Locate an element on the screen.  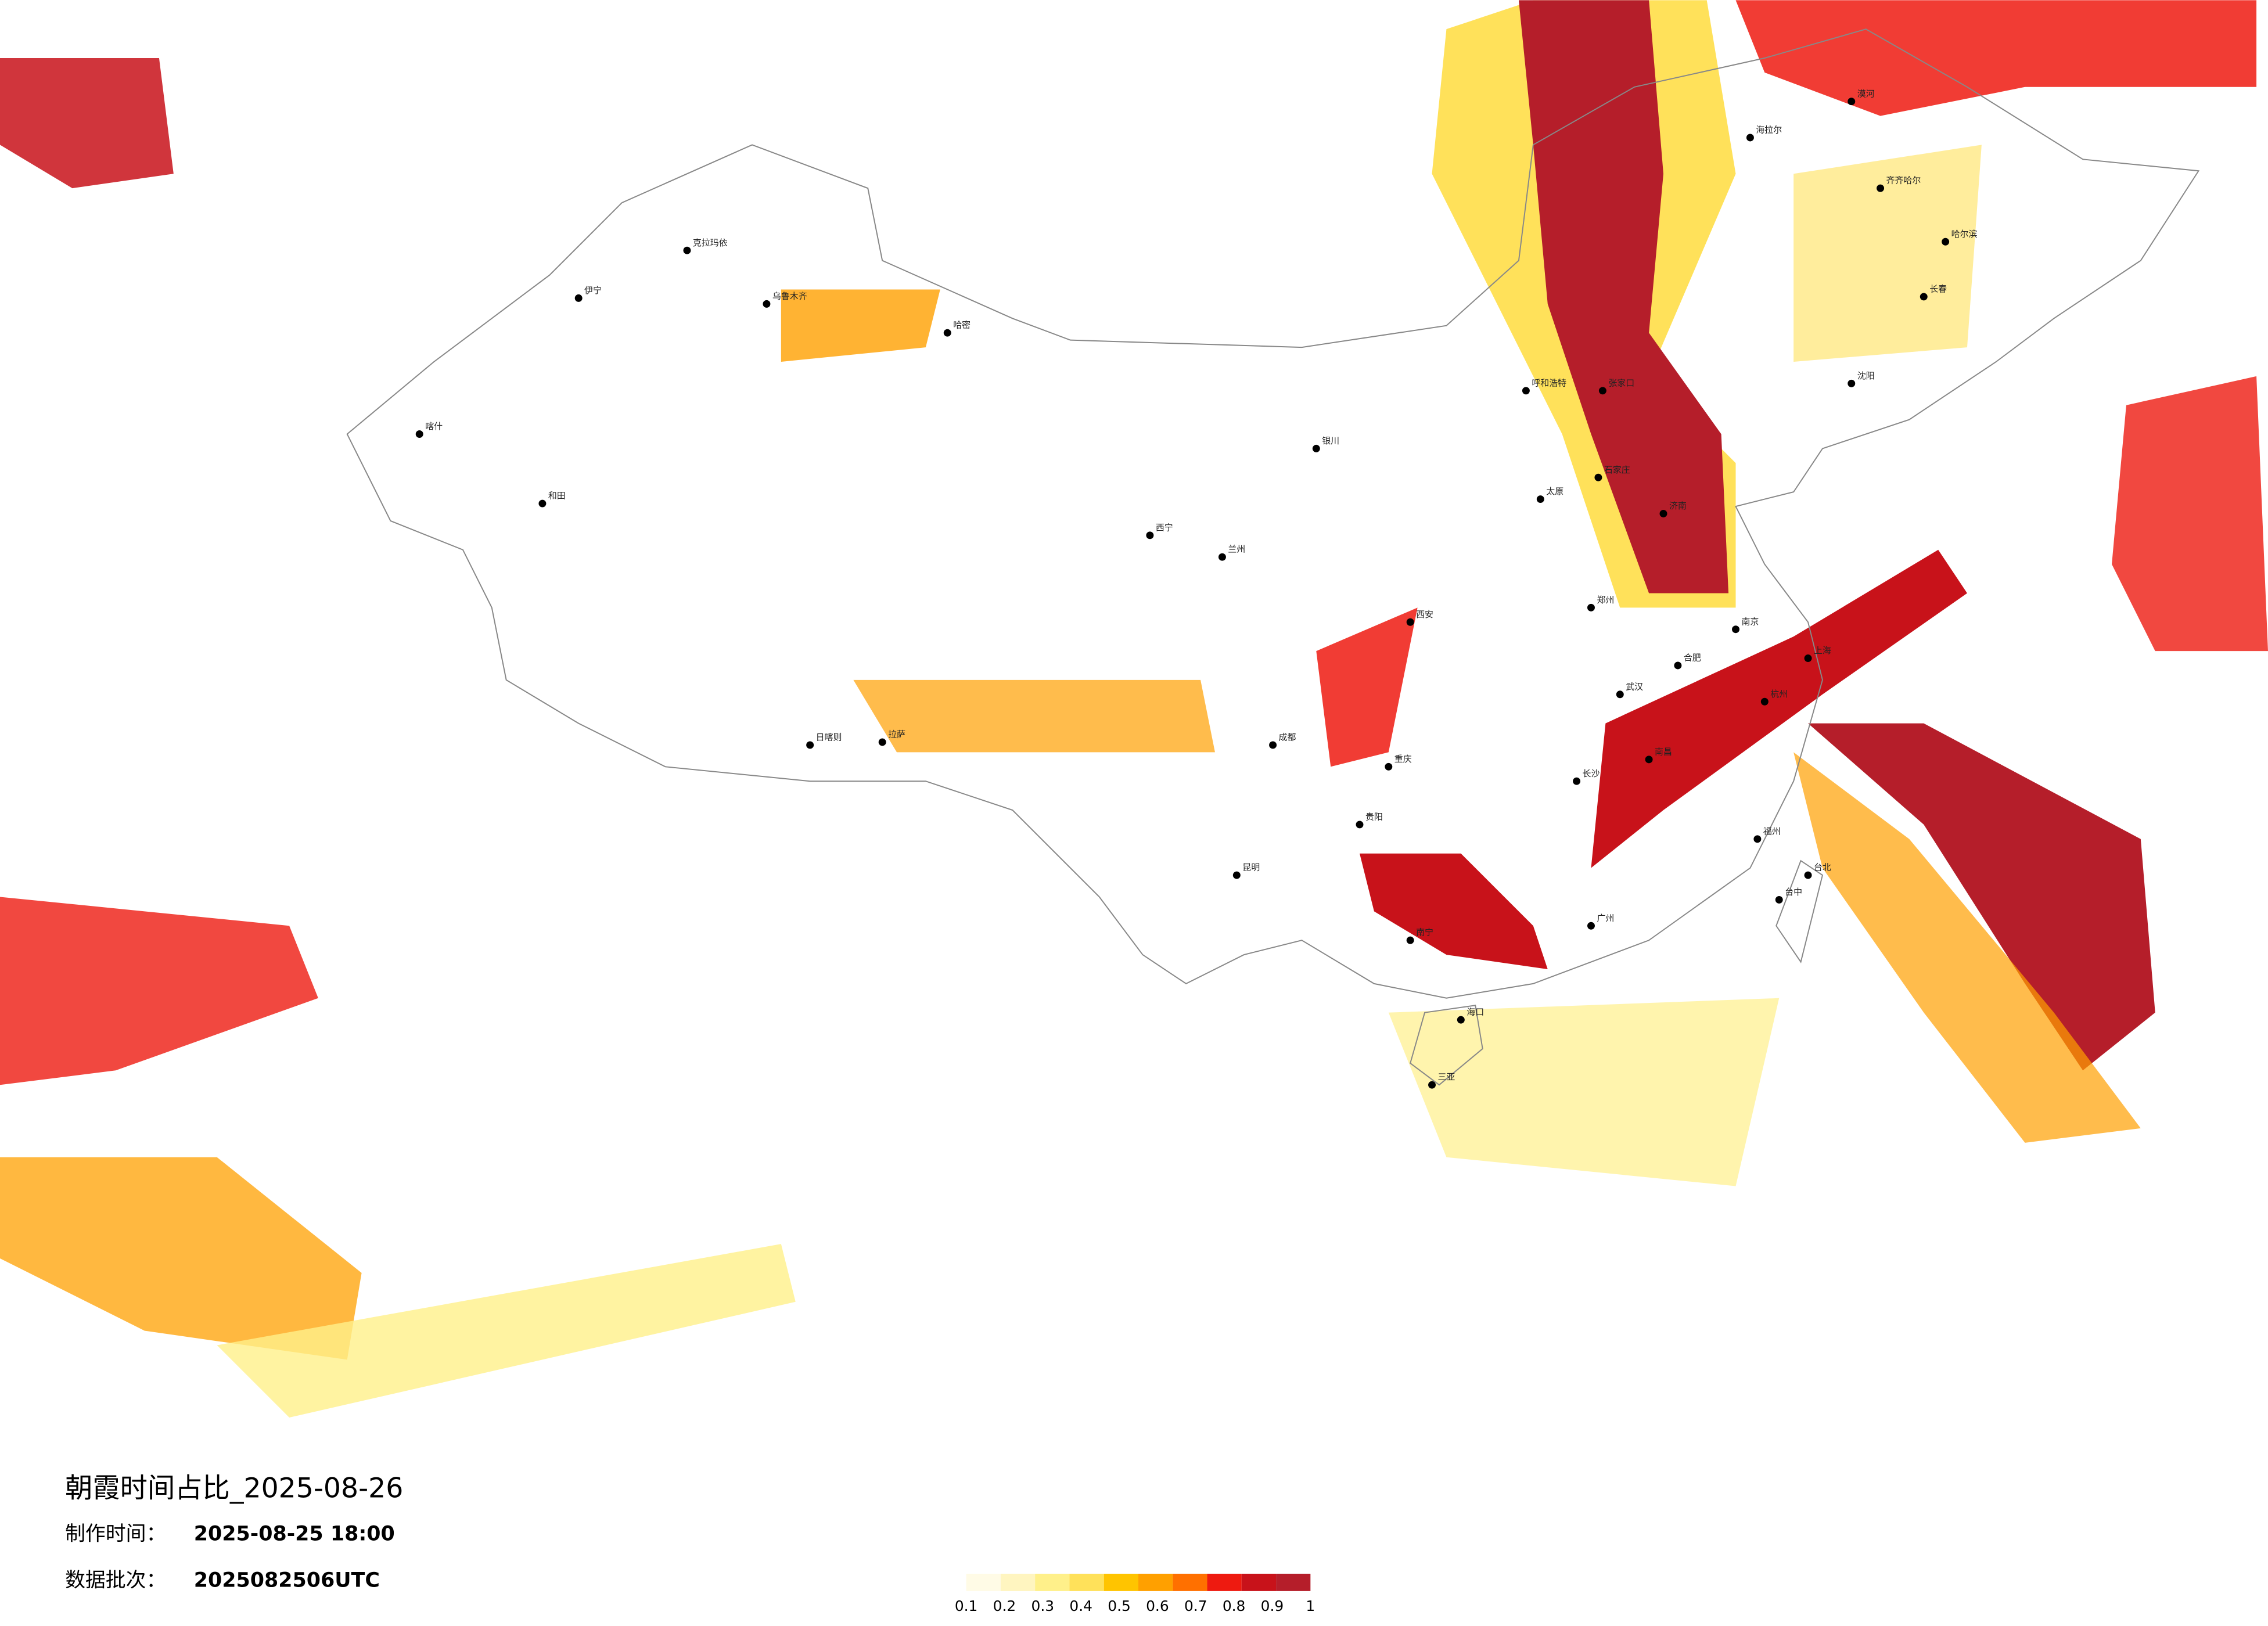
city-label: 和田 is located at coordinates (557, 496).